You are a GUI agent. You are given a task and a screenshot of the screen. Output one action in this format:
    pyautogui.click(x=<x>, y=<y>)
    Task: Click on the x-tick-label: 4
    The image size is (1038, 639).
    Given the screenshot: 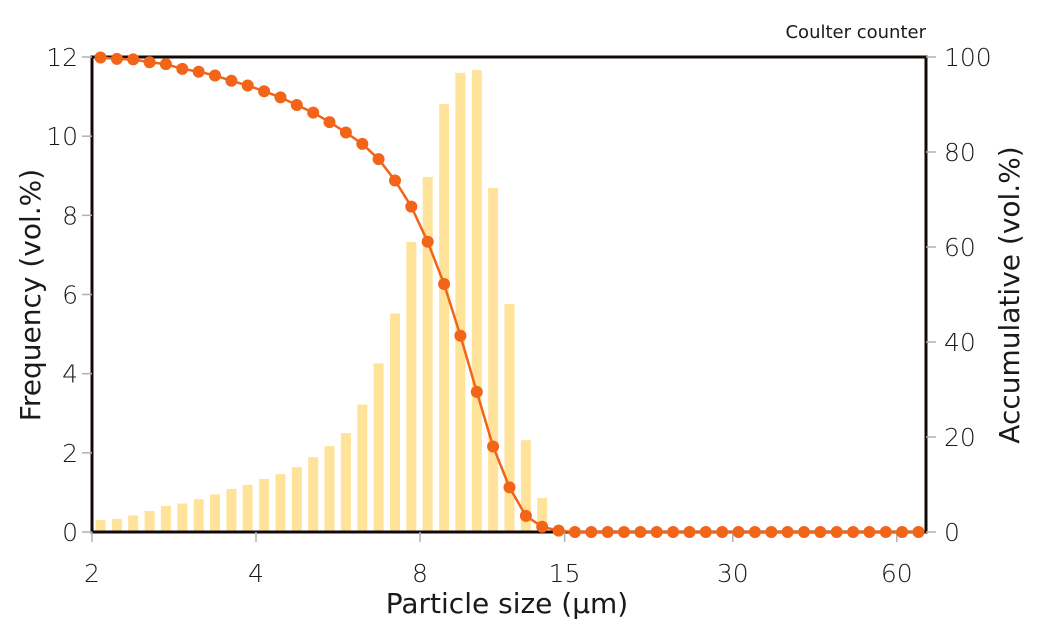 What is the action you would take?
    pyautogui.click(x=256, y=573)
    